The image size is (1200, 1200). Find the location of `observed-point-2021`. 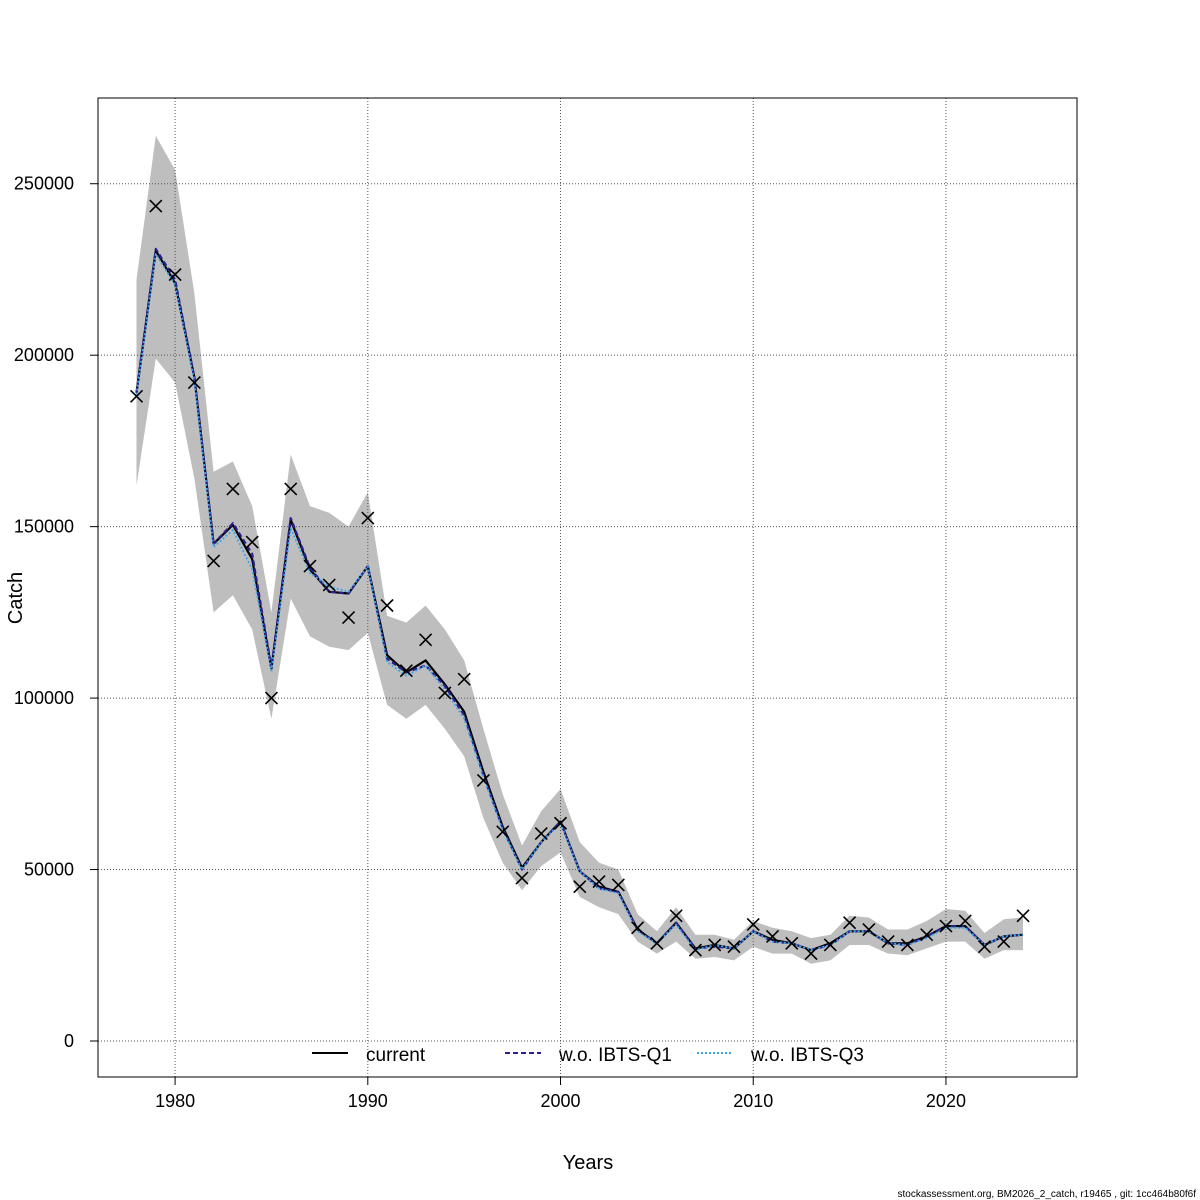

observed-point-2021 is located at coordinates (965, 921).